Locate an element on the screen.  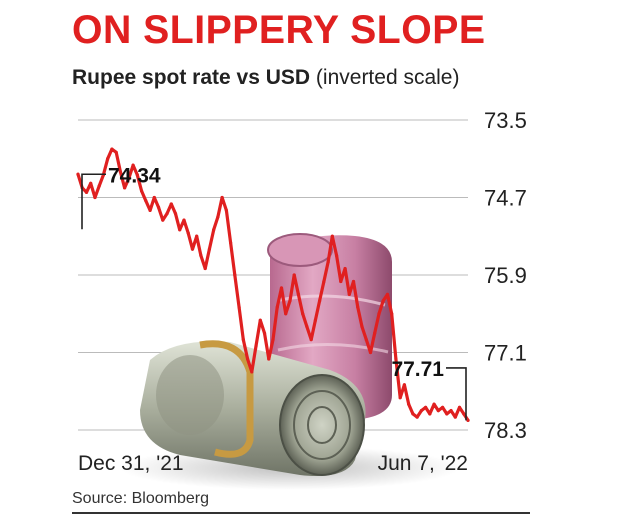
y-tick-label-3: 77.1 is located at coordinates (505, 353).